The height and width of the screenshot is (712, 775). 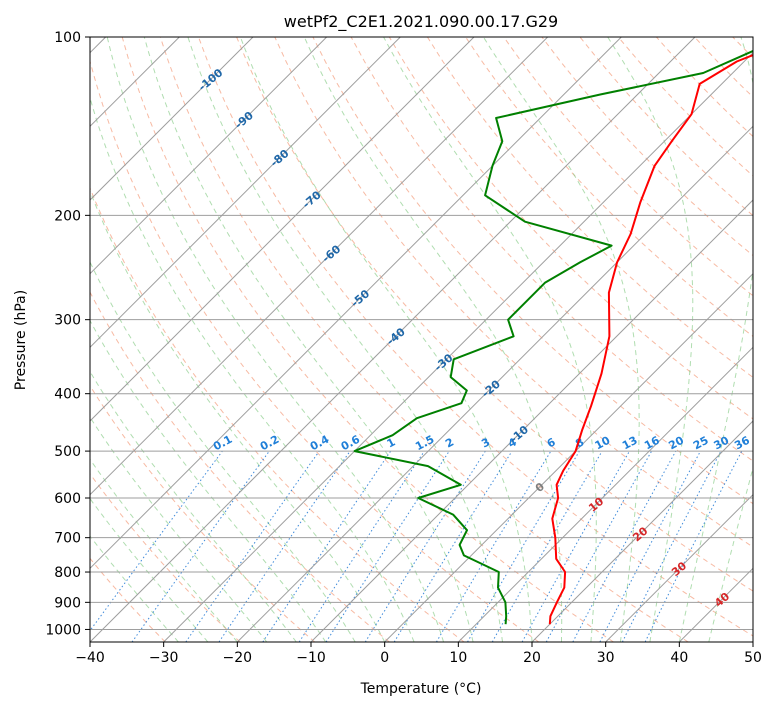 What do you see at coordinates (532, 658) in the screenshot?
I see `x-tick-label: 20` at bounding box center [532, 658].